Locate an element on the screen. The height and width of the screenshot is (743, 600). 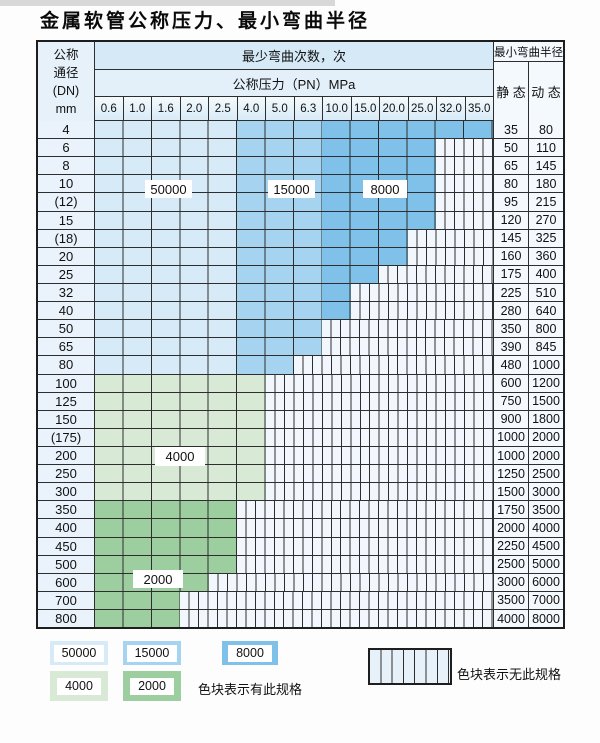
dn-cell: 40 is located at coordinates (66, 311).